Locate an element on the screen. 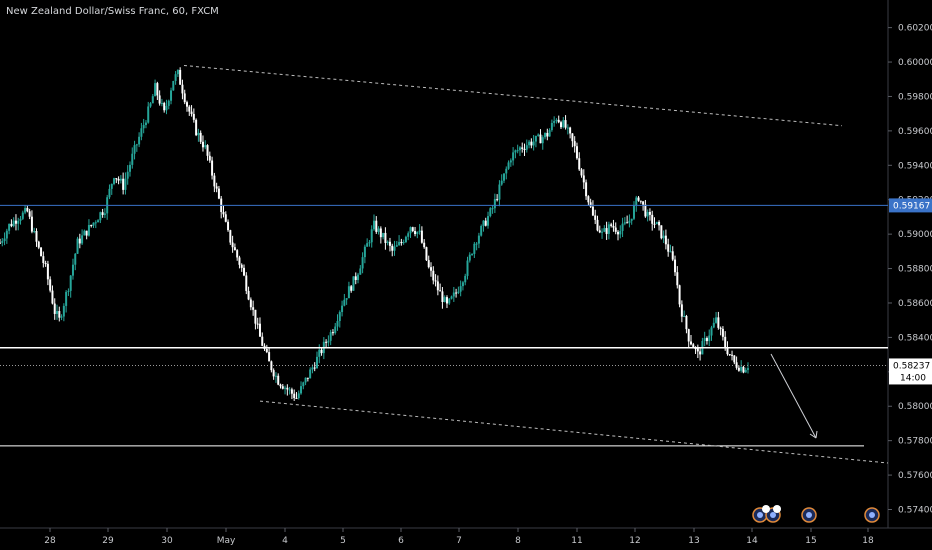 Image resolution: width=932 pixels, height=550 pixels. x-tick-label: 30 is located at coordinates (167, 541).